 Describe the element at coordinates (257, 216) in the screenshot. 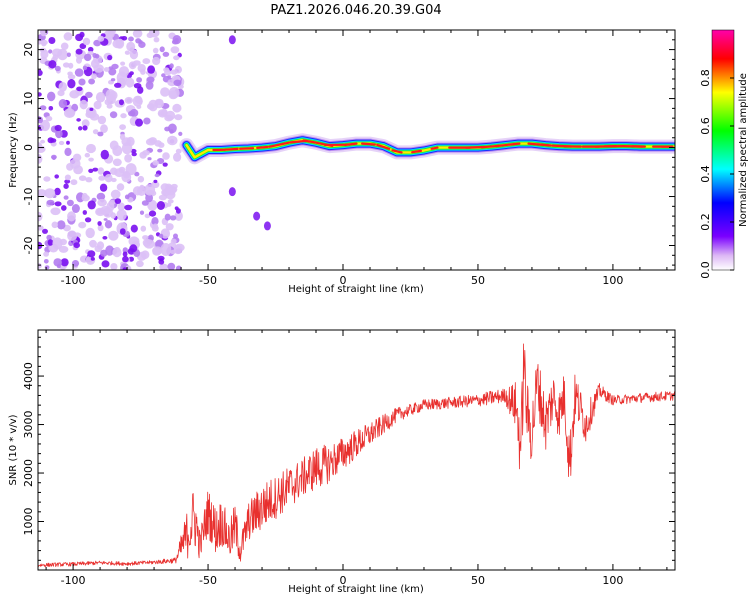

I see `scattered-patch` at that location.